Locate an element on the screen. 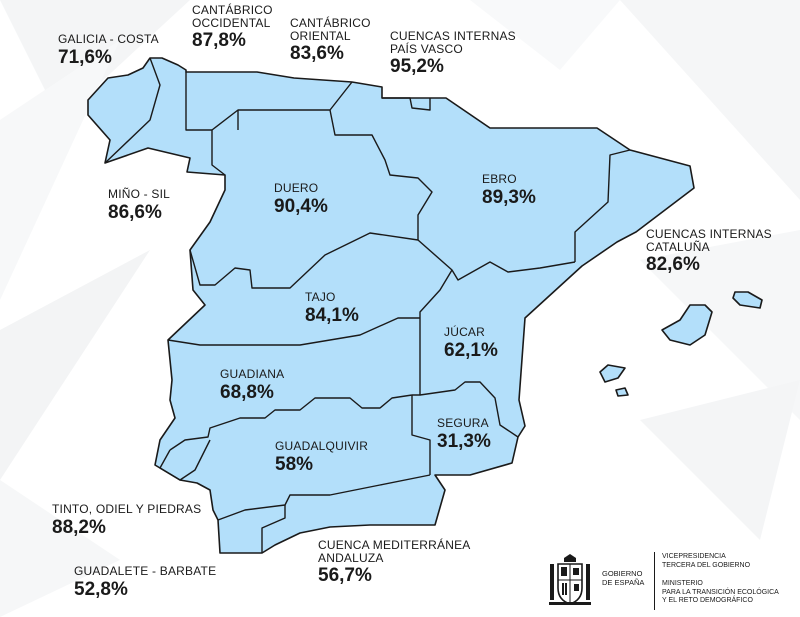 This screenshot has height=617, width=800. basin-value: 52,8% is located at coordinates (101, 589).